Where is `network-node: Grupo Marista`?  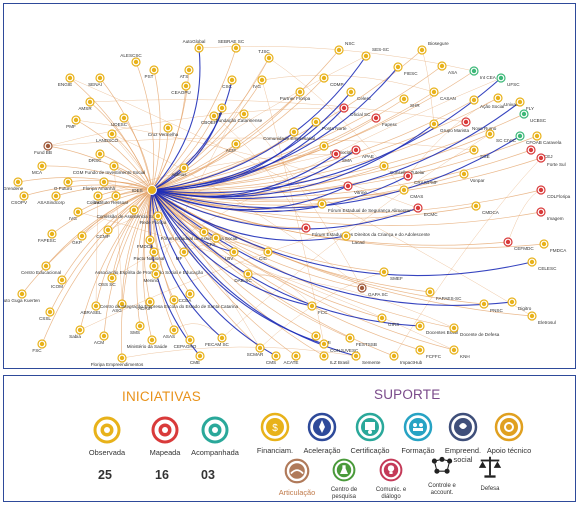 network-node: Grupo Marista is located at coordinates (449, 126).